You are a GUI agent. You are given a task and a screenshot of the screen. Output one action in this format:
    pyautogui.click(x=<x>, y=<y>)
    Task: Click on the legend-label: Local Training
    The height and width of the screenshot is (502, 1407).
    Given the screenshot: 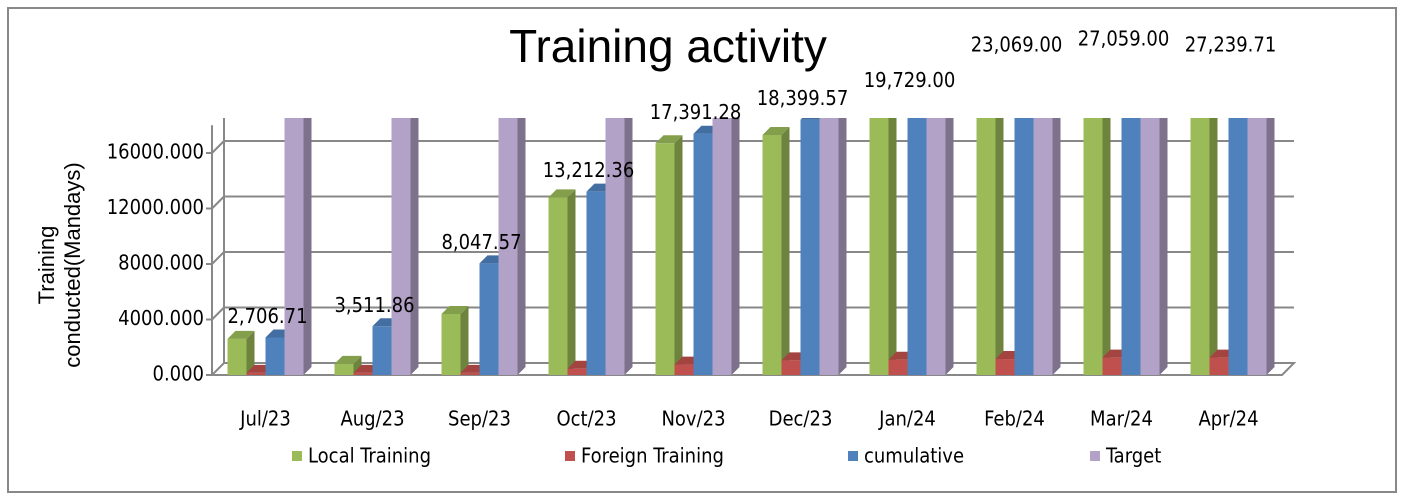 What is the action you would take?
    pyautogui.click(x=369, y=456)
    